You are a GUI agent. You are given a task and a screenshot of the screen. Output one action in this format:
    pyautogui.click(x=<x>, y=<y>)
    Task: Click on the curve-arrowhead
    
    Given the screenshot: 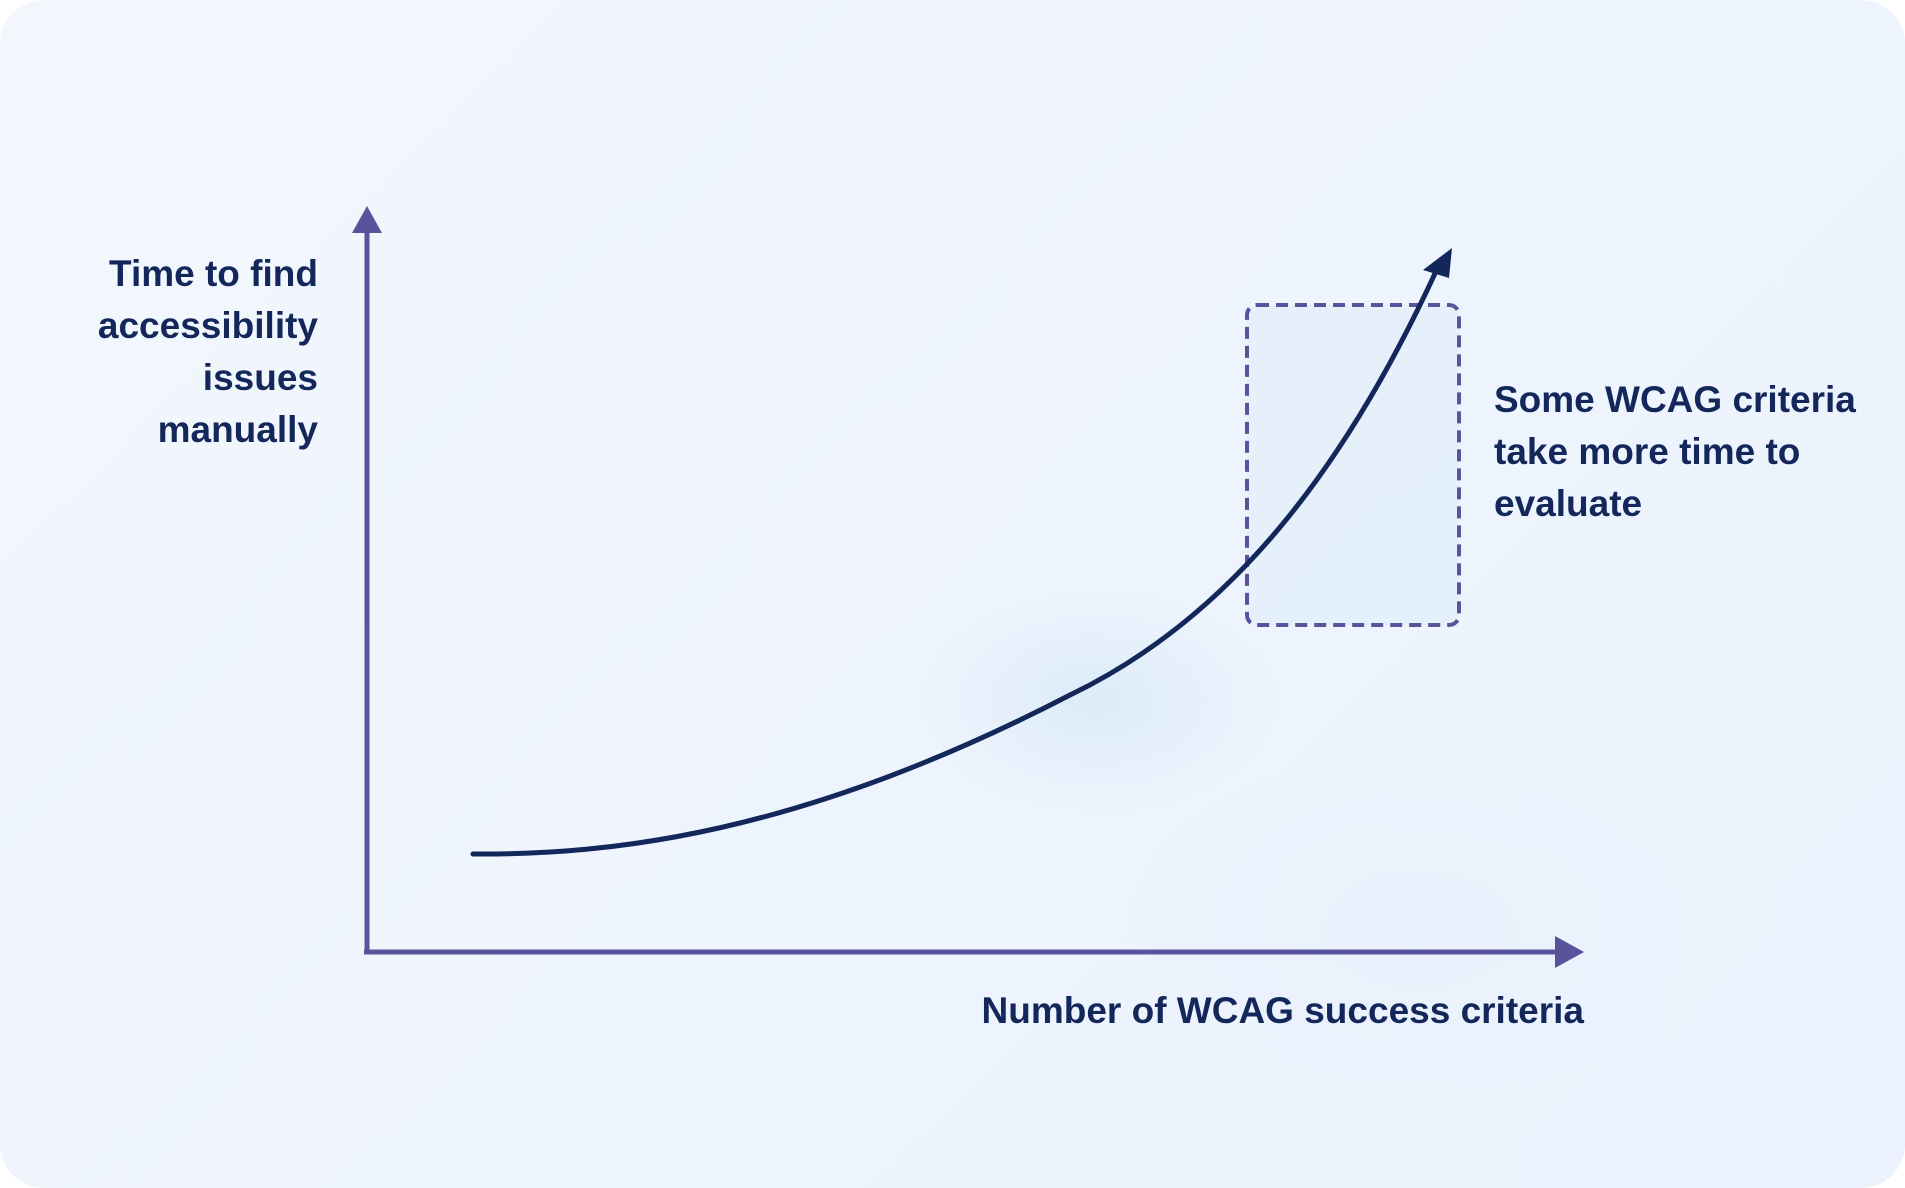 What is the action you would take?
    pyautogui.click(x=1437, y=263)
    